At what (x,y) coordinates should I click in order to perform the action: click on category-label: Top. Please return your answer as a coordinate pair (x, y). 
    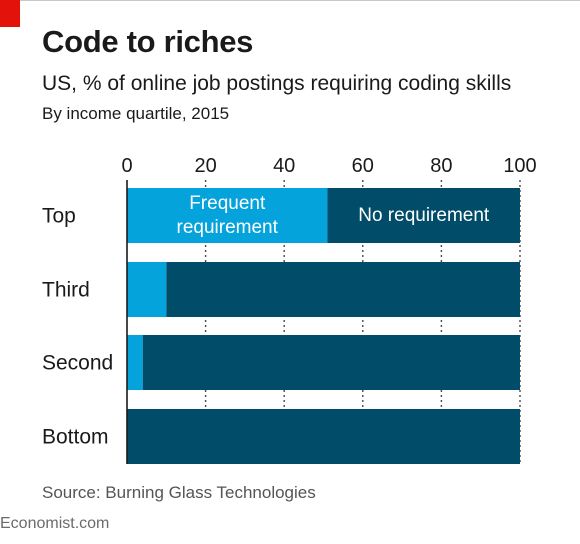
    Looking at the image, I should click on (59, 216).